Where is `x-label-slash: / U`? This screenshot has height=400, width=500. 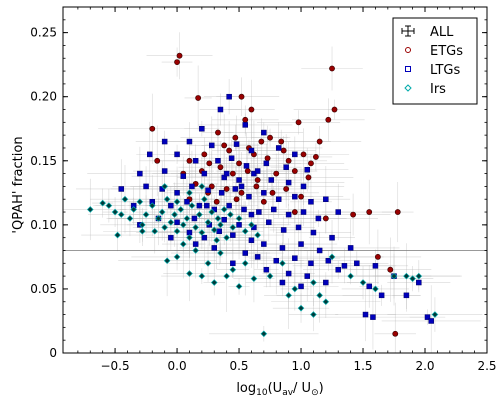 x-label-slash: / U is located at coordinates (302, 388).